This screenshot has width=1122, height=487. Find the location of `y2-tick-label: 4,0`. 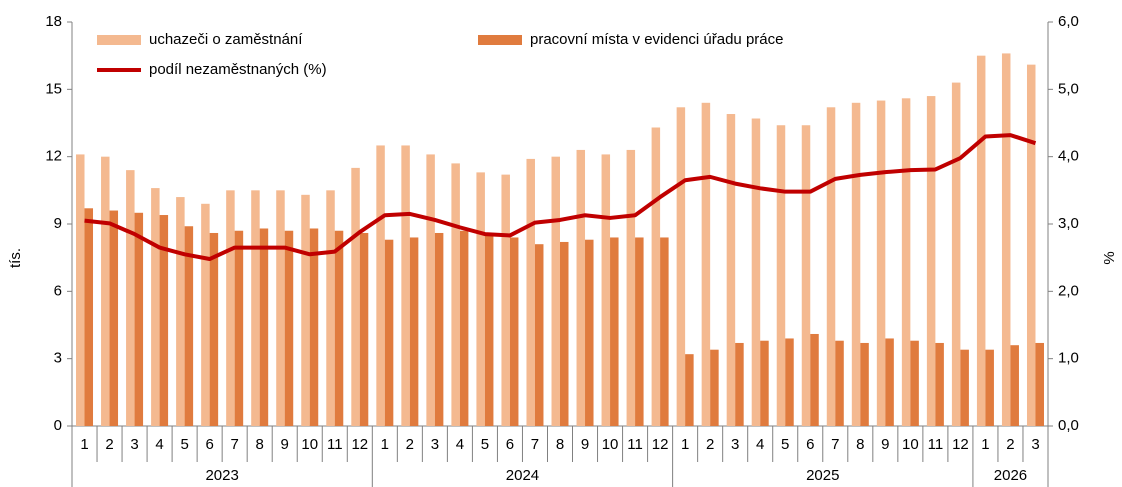

y2-tick-label: 4,0 is located at coordinates (1068, 156).